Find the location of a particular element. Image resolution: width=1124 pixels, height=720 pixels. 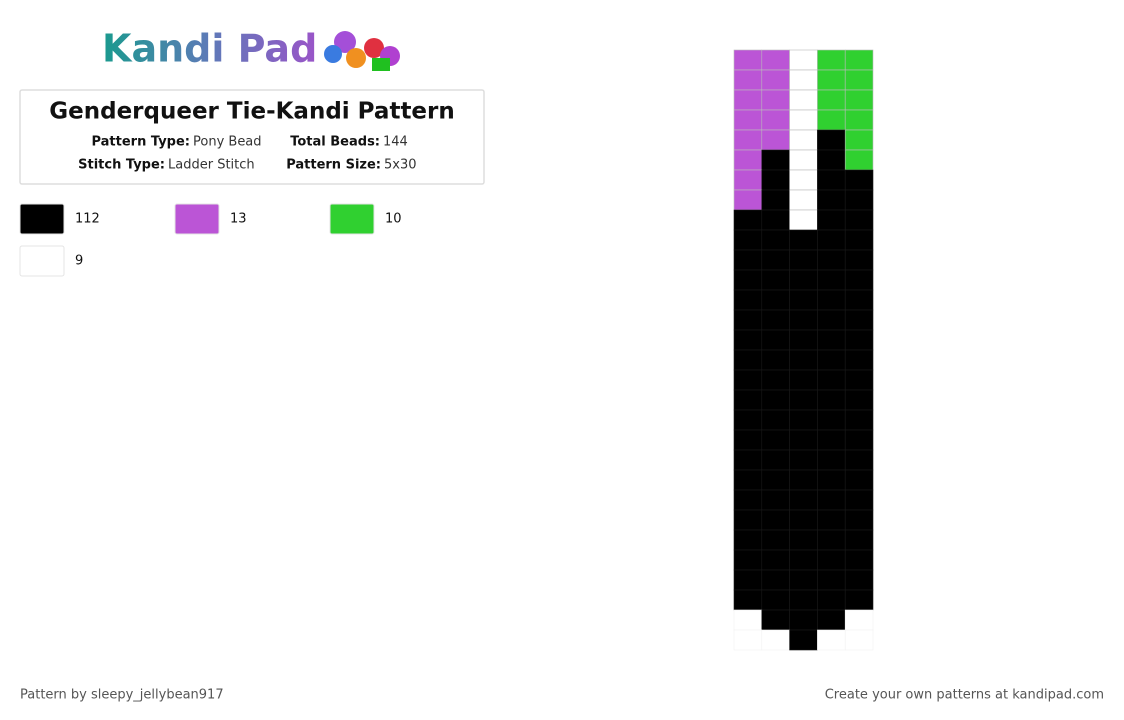

info-box is located at coordinates (252, 137).